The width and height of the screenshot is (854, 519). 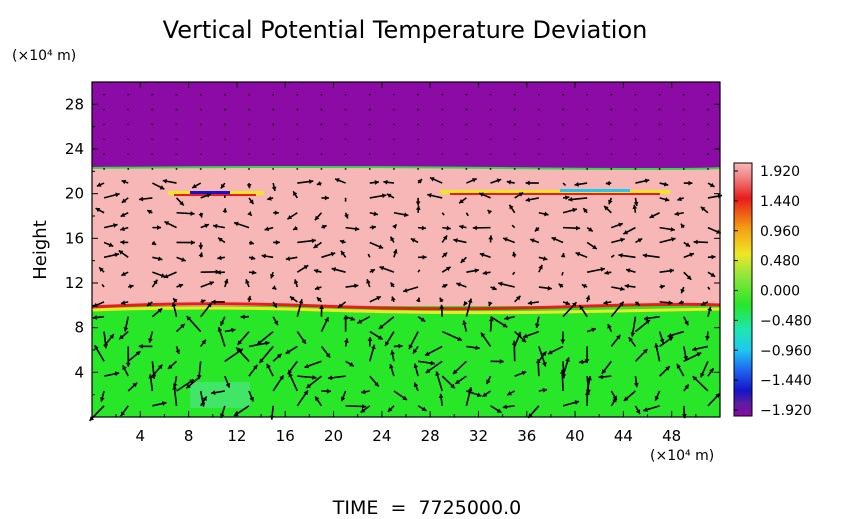 What do you see at coordinates (555, 192) in the screenshot?
I see `upper-anomaly-right` at bounding box center [555, 192].